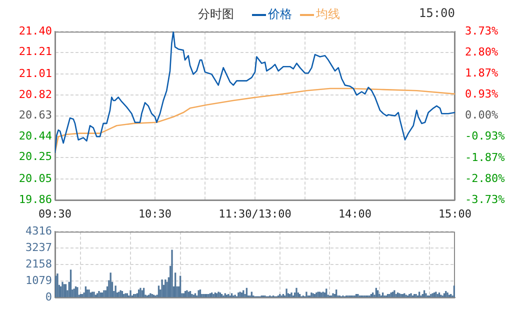 The width and height of the screenshot is (505, 330). What do you see at coordinates (39, 280) in the screenshot?
I see `y-tick-label: 1079` at bounding box center [39, 280].